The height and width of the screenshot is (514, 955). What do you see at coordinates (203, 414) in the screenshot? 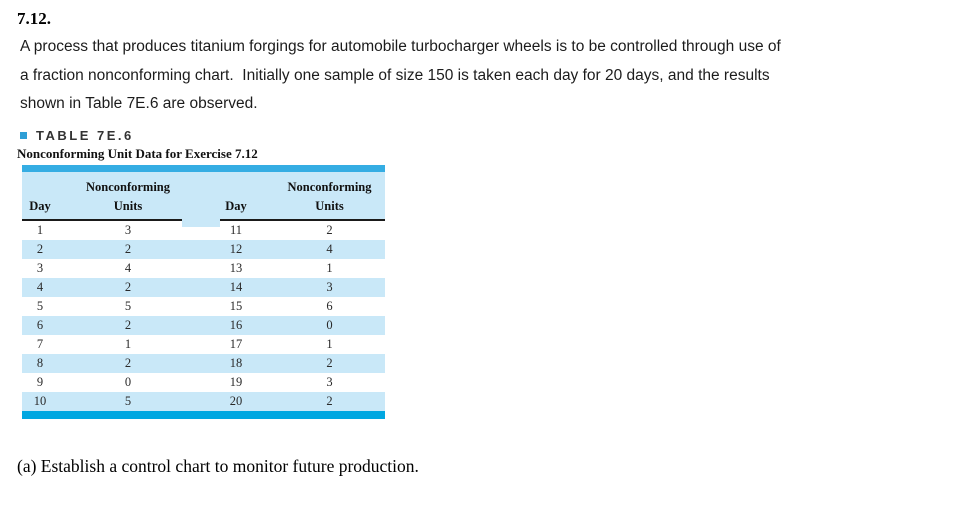
I see `table-bottom-rule` at bounding box center [203, 414].